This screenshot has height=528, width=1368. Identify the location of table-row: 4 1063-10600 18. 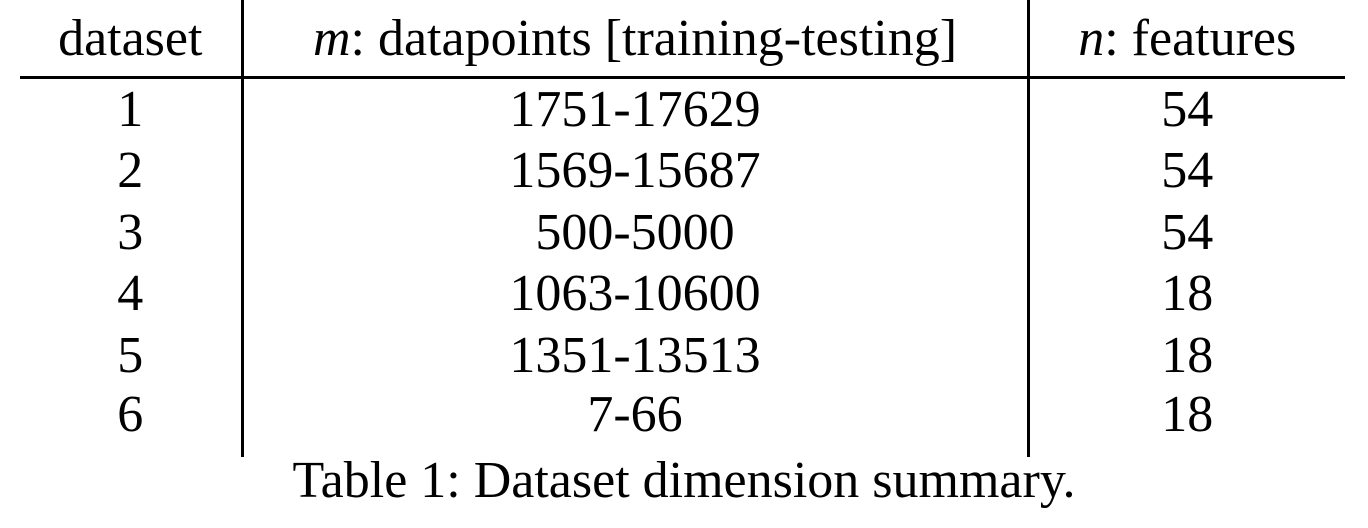
(682, 294).